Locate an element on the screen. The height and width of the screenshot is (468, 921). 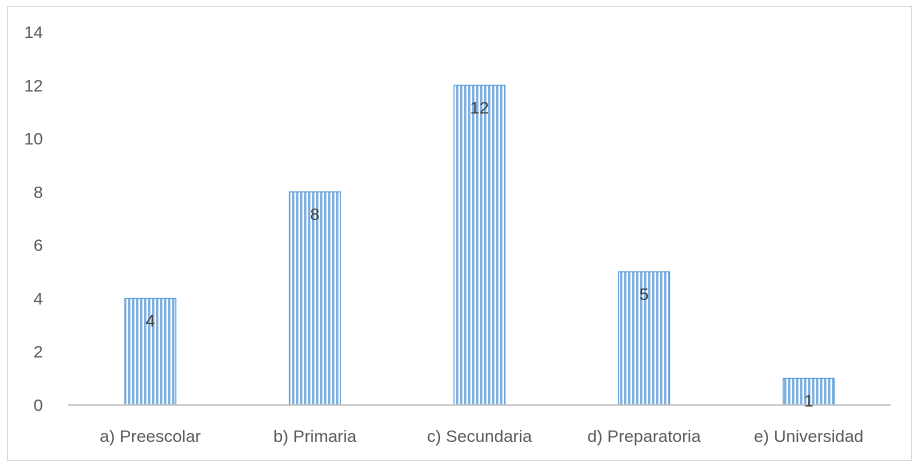
data-label-2: 8 is located at coordinates (314, 214).